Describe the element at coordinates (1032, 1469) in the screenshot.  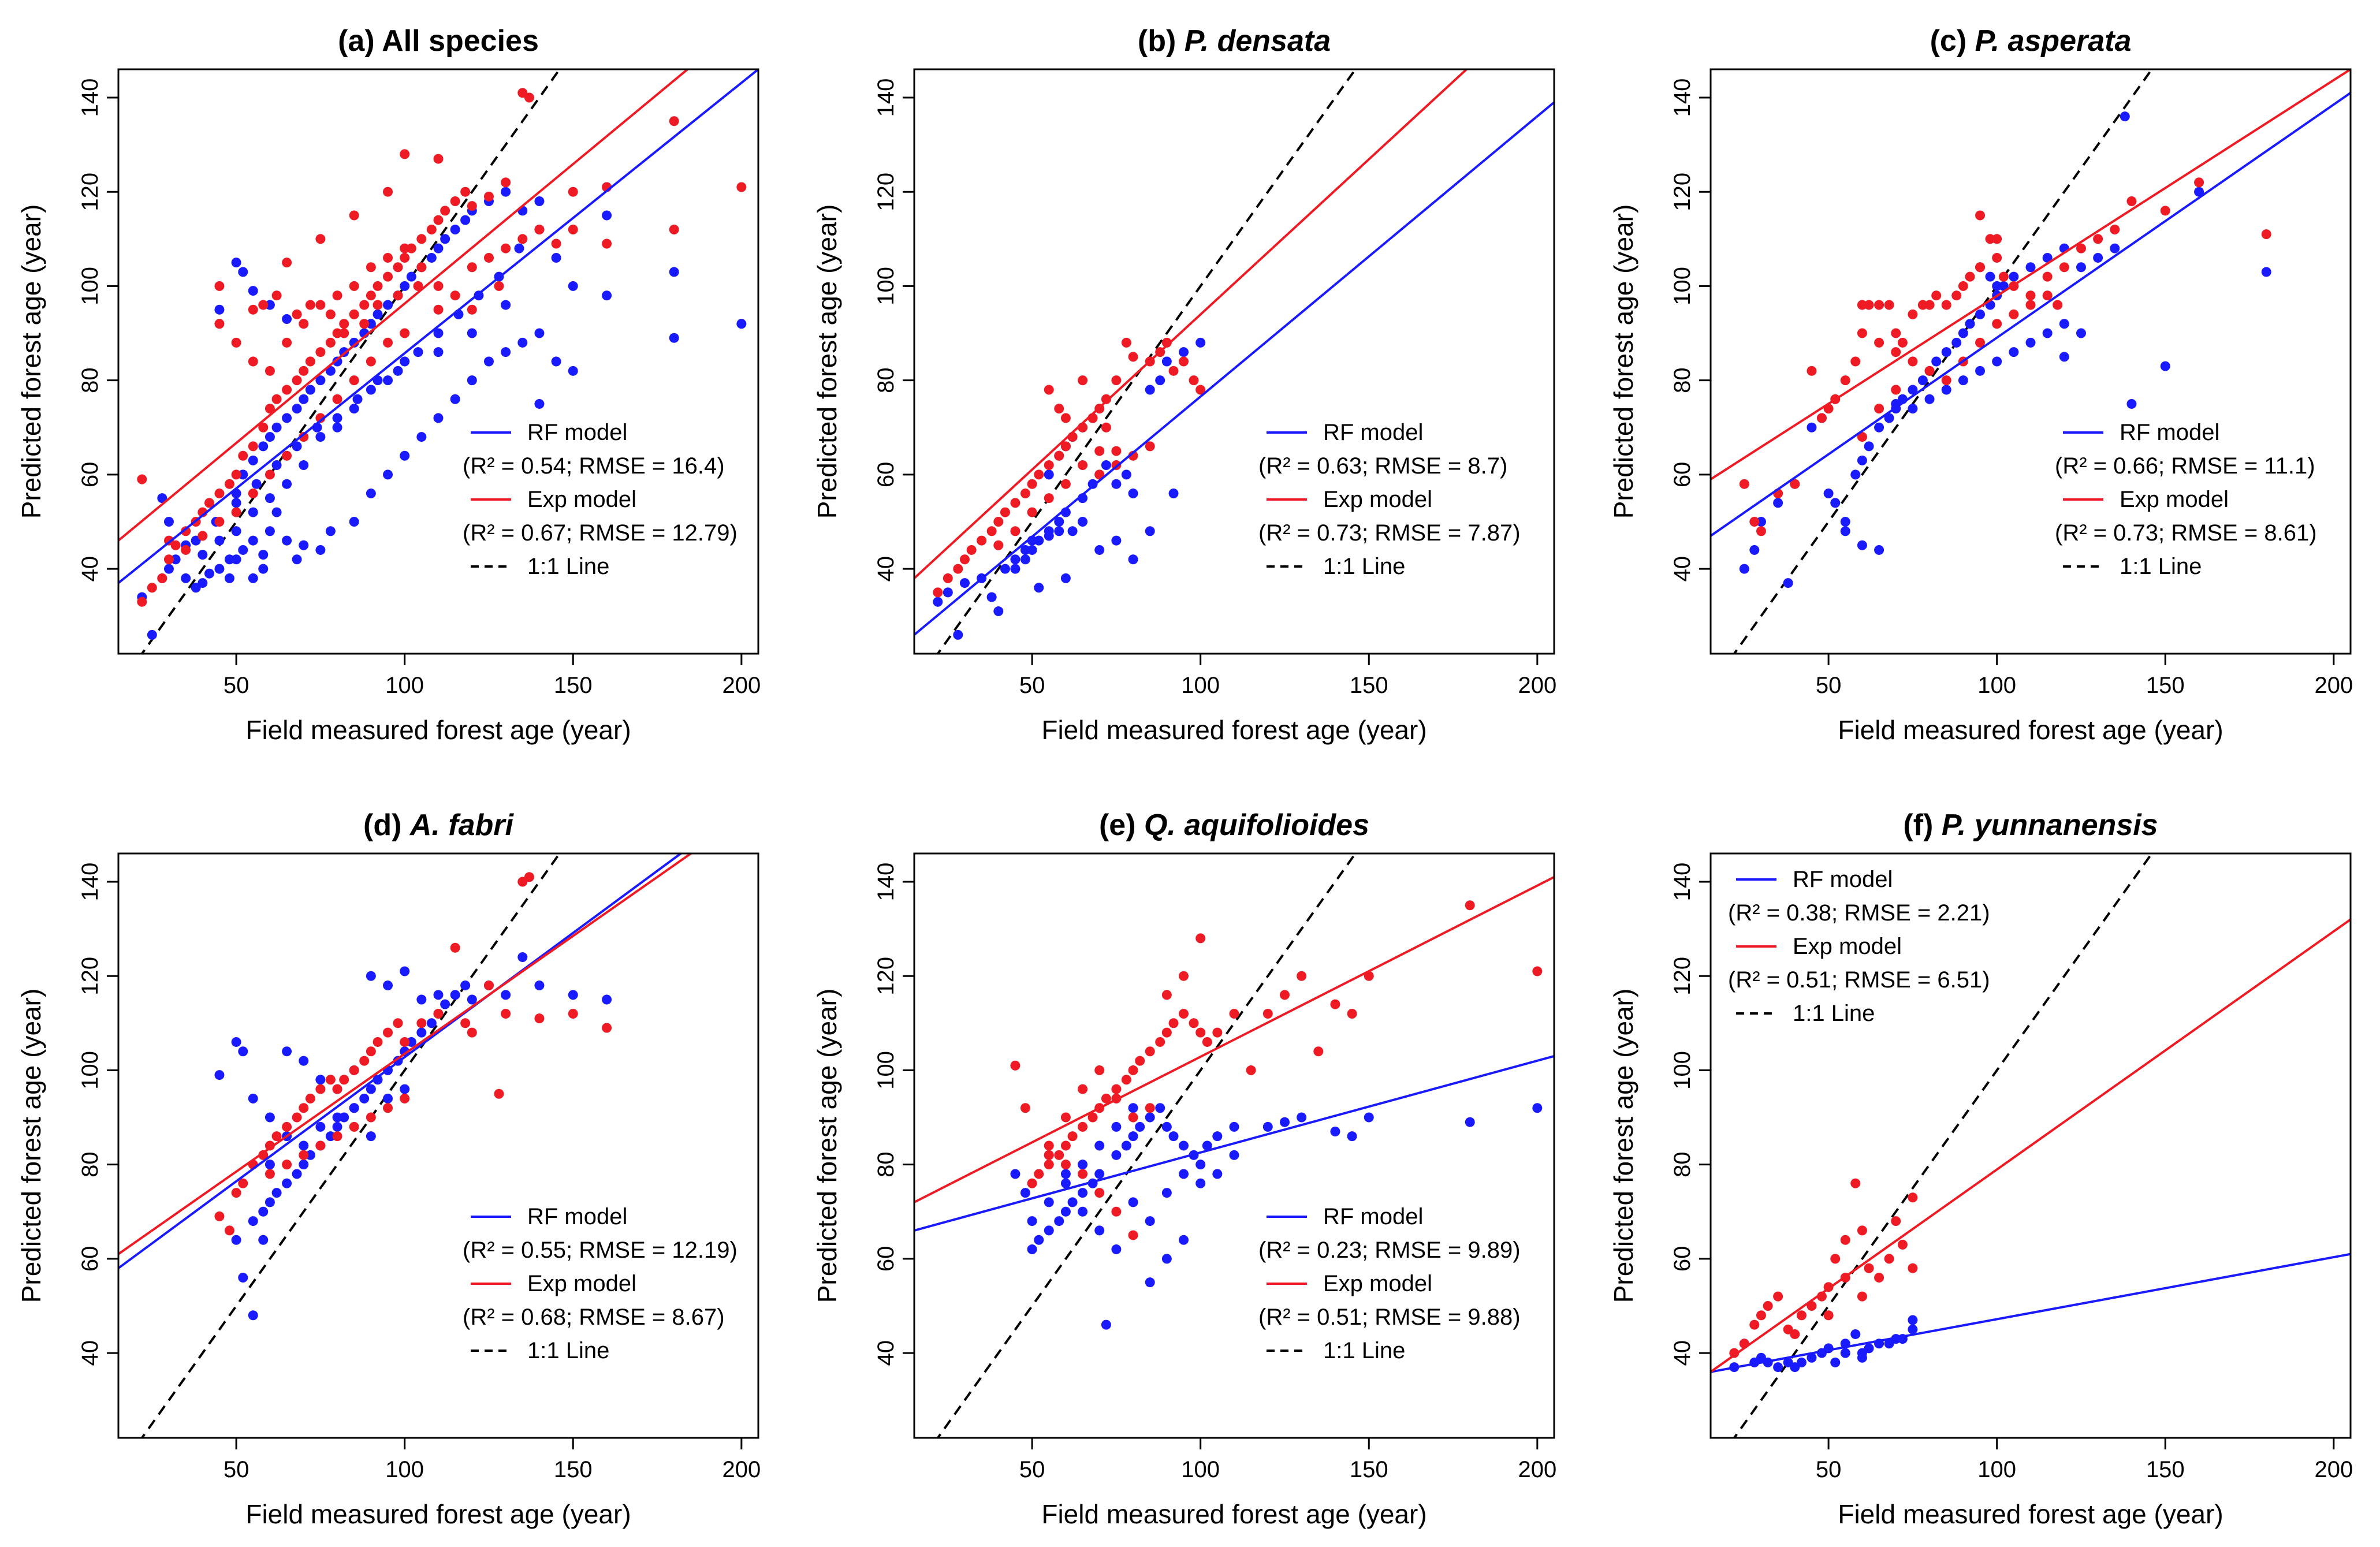
I see `x-tick-label: 50` at that location.